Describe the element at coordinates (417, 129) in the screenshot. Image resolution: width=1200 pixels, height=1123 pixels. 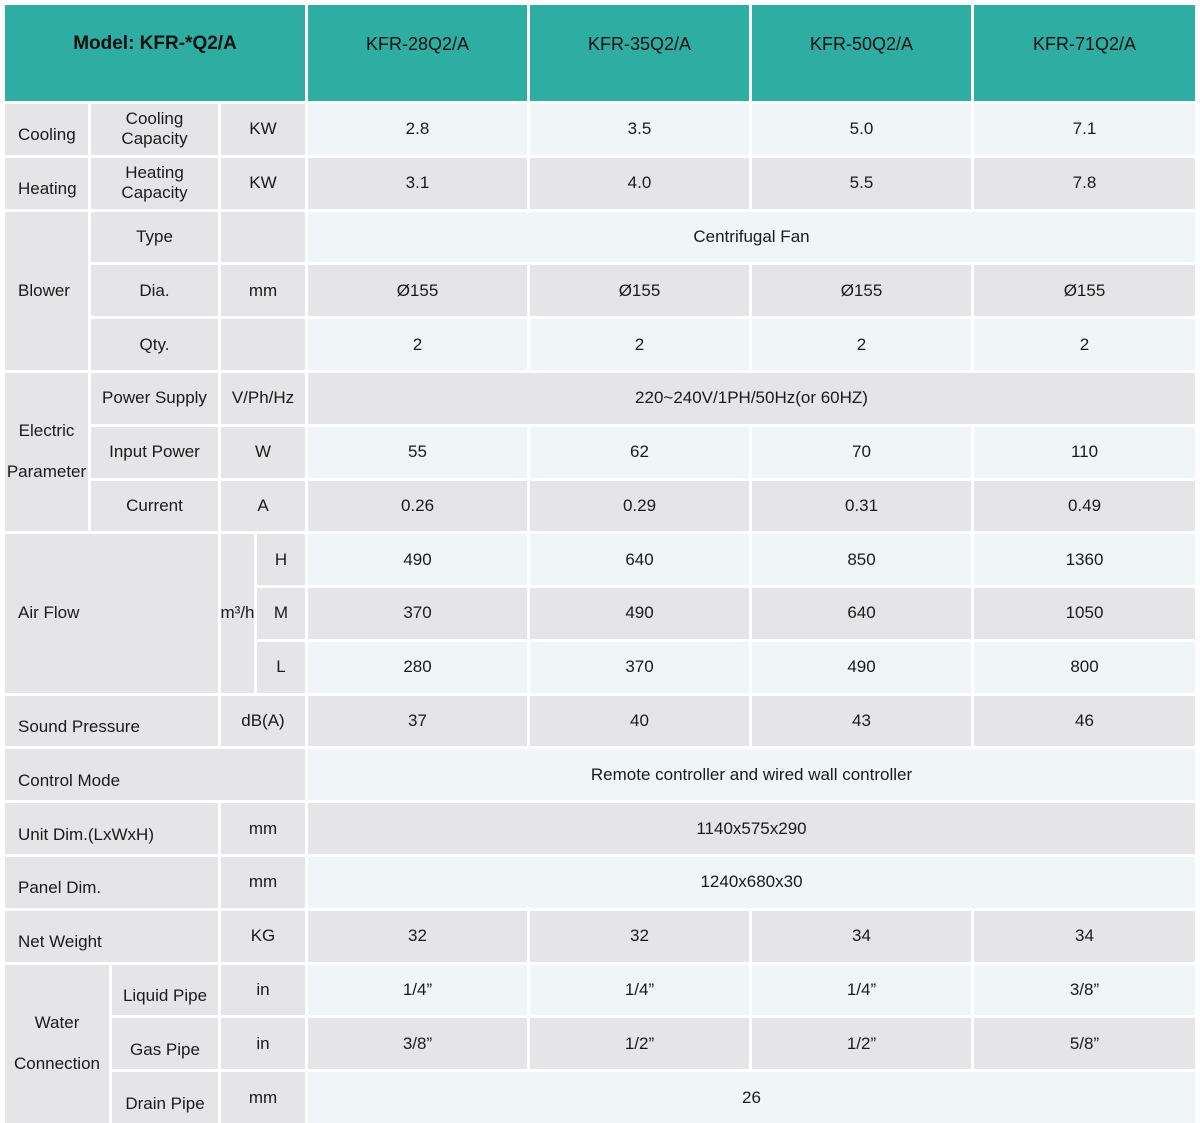
I see `cooling-value: 2.8` at that location.